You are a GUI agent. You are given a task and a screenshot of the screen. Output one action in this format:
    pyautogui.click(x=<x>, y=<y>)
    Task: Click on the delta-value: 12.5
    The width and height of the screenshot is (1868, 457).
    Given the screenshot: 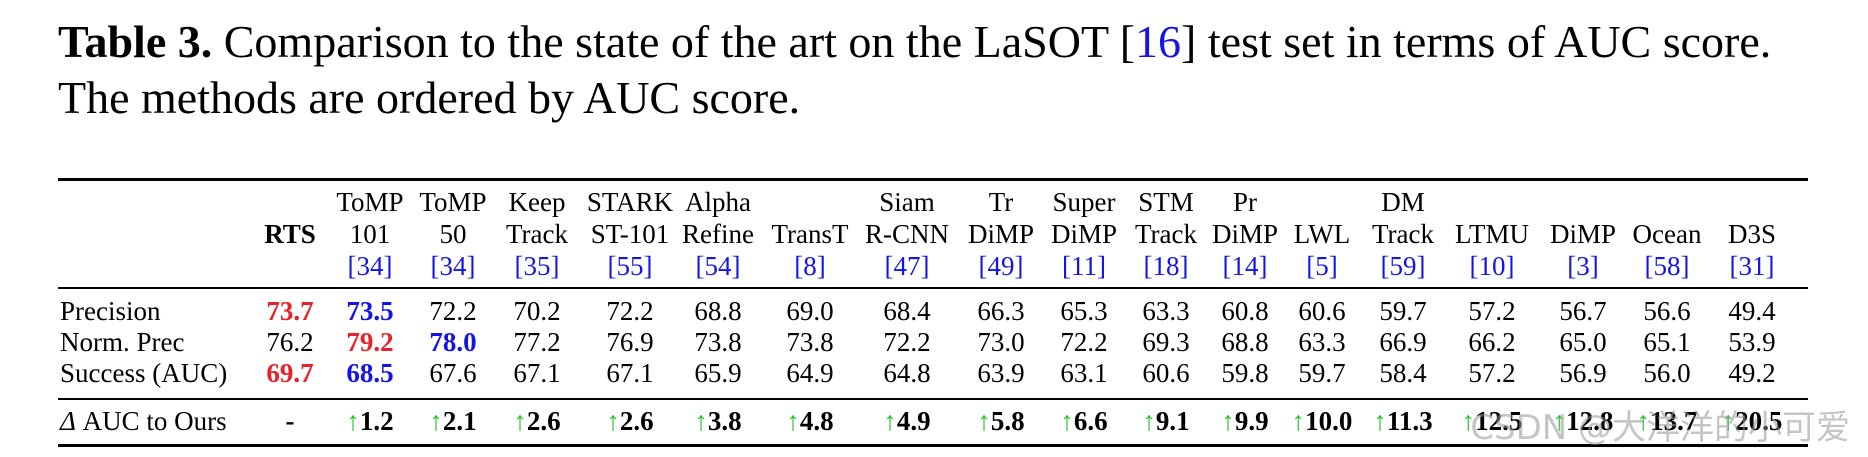 What is the action you would take?
    pyautogui.click(x=1499, y=421)
    